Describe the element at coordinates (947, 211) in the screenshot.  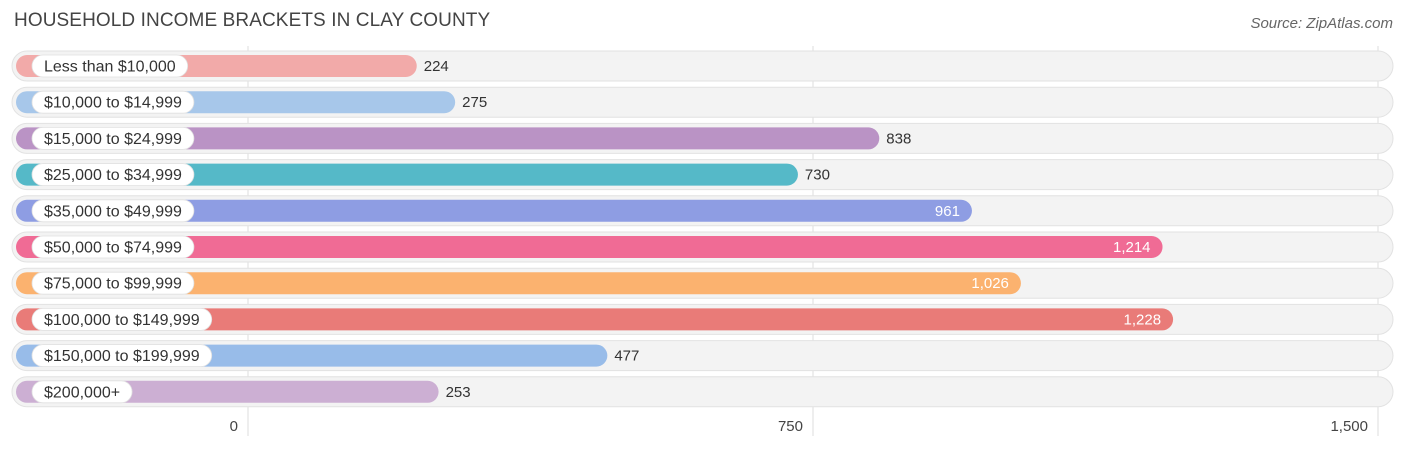
I see `value-label: 961` at that location.